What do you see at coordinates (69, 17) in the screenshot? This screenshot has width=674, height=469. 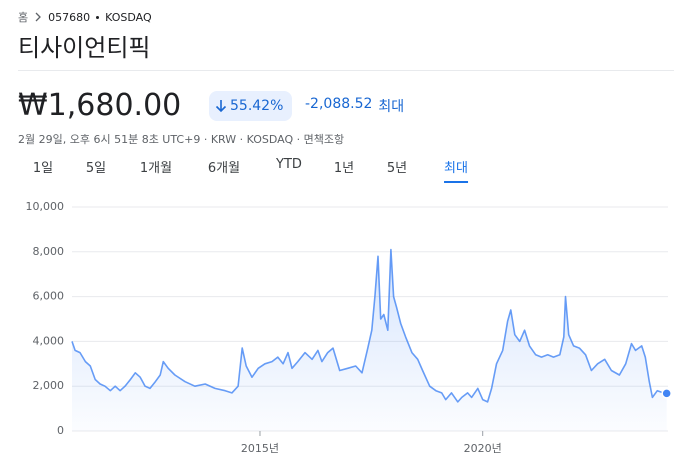 I see `ticker: 057680` at bounding box center [69, 17].